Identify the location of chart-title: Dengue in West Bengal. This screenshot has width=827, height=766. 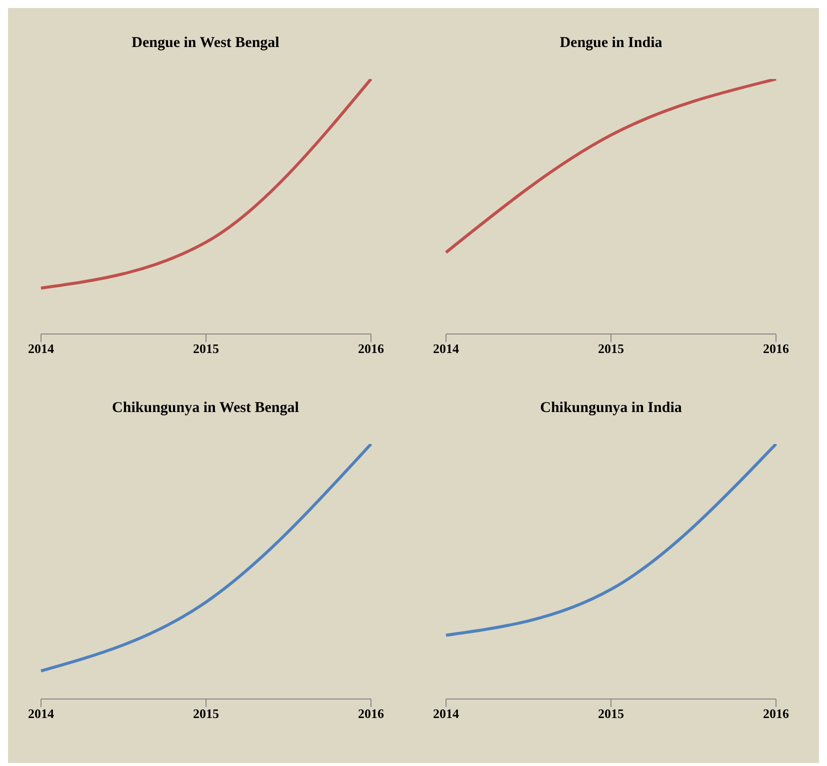
(206, 44).